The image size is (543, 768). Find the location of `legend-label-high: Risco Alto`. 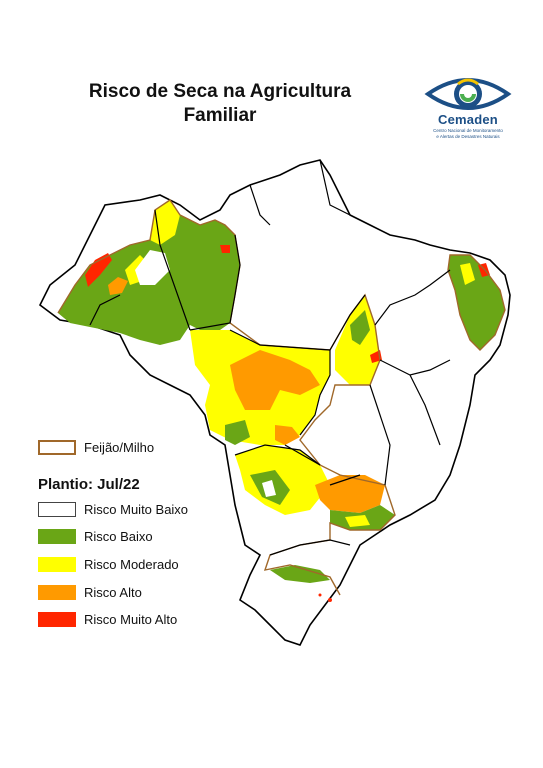

legend-label-high: Risco Alto is located at coordinates (113, 592).